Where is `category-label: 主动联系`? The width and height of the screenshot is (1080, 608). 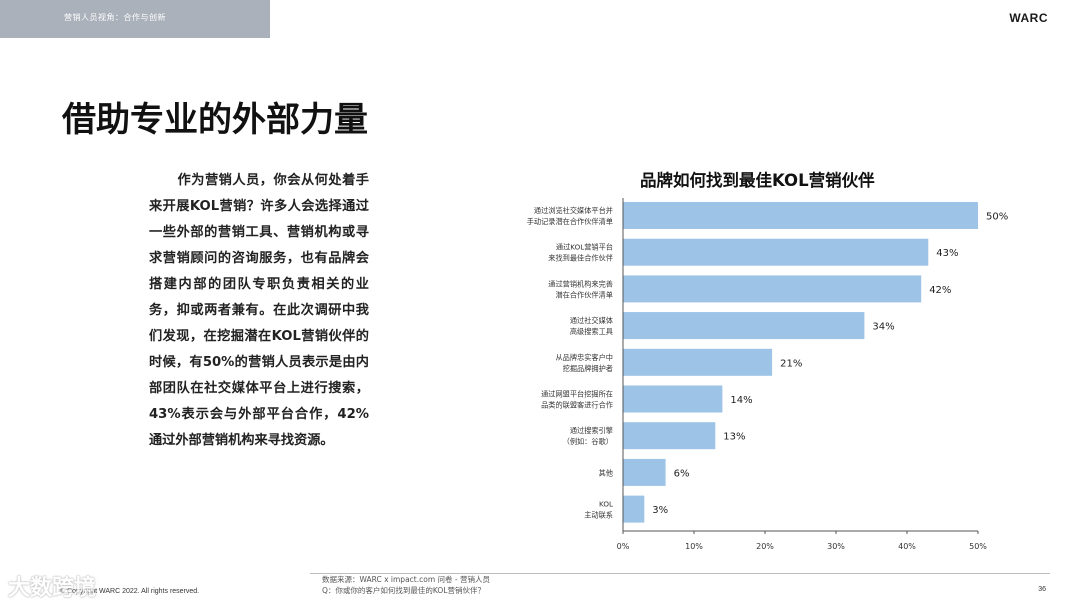 category-label: 主动联系 is located at coordinates (598, 515).